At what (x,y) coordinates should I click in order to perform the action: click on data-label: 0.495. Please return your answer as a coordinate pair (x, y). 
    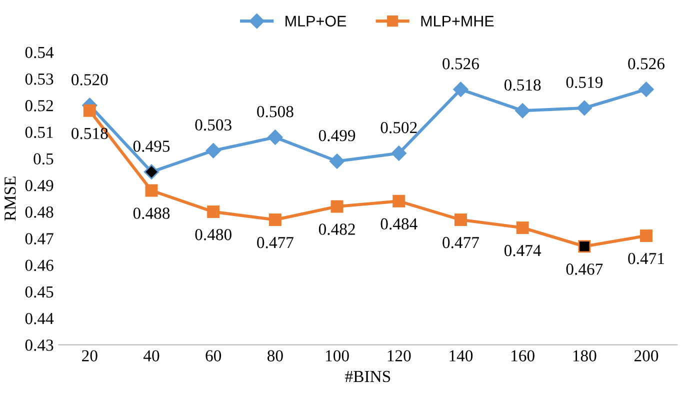
    Looking at the image, I should click on (151, 146).